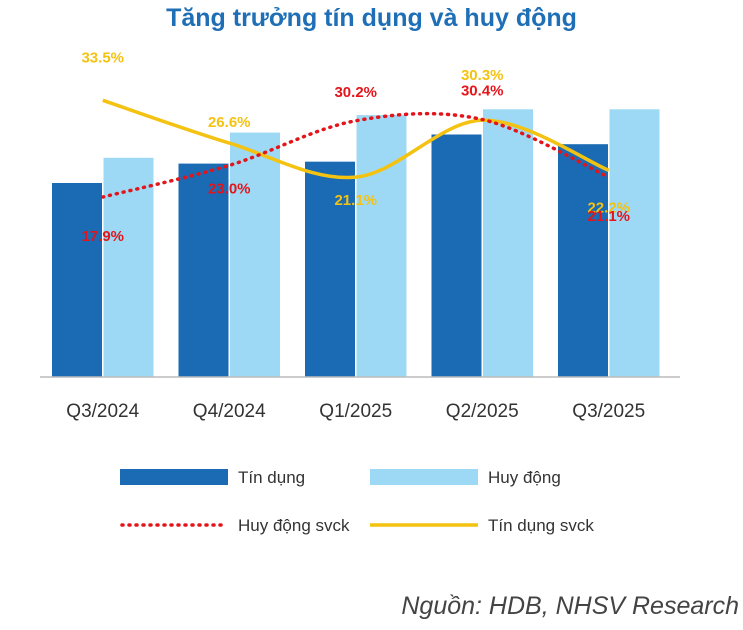 This screenshot has width=743, height=630. I want to click on label-credit-yoy: 22.2%, so click(608, 207).